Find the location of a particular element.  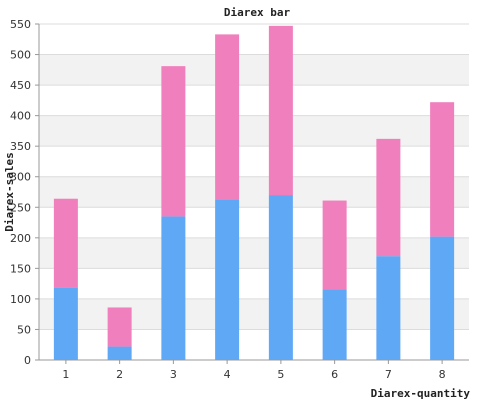

y-tick-label: 100 is located at coordinates (20, 299).